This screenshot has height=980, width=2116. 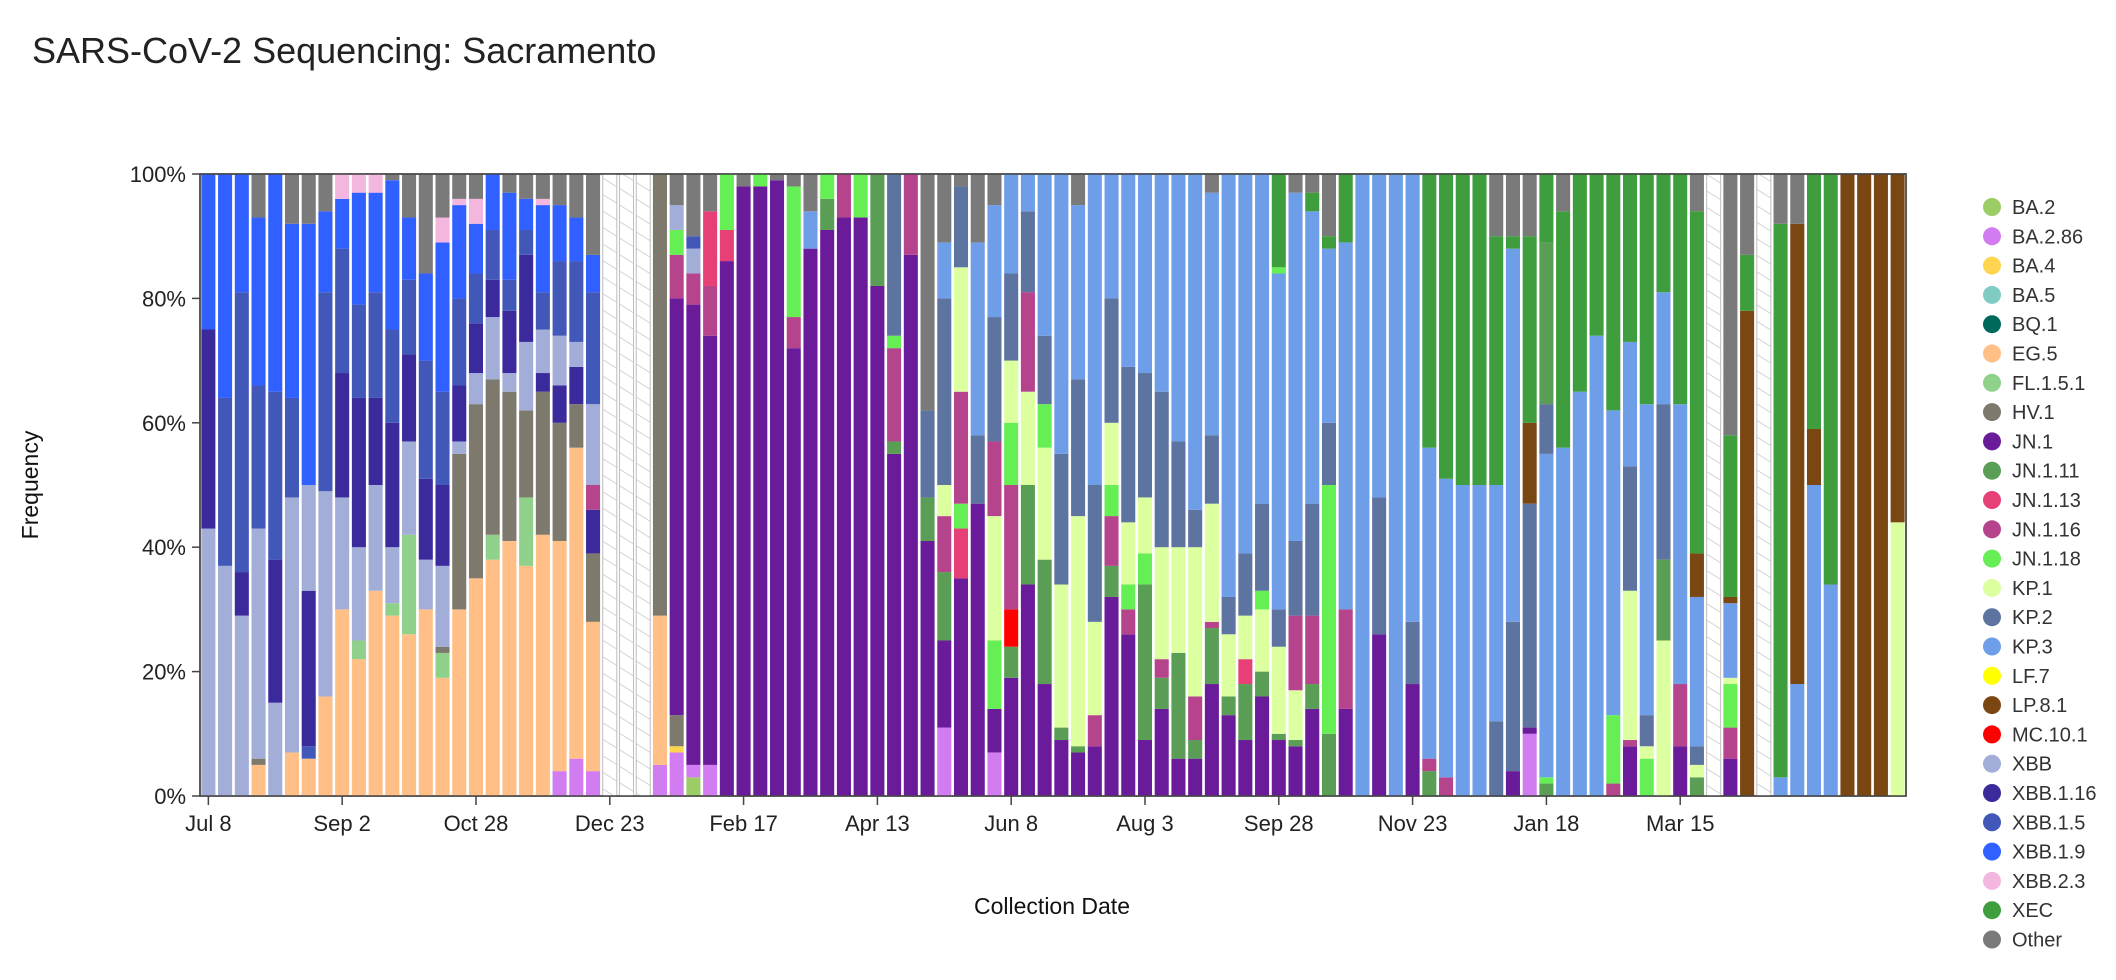 I want to click on legend-item-xbb: XBB, so click(x=2017, y=765).